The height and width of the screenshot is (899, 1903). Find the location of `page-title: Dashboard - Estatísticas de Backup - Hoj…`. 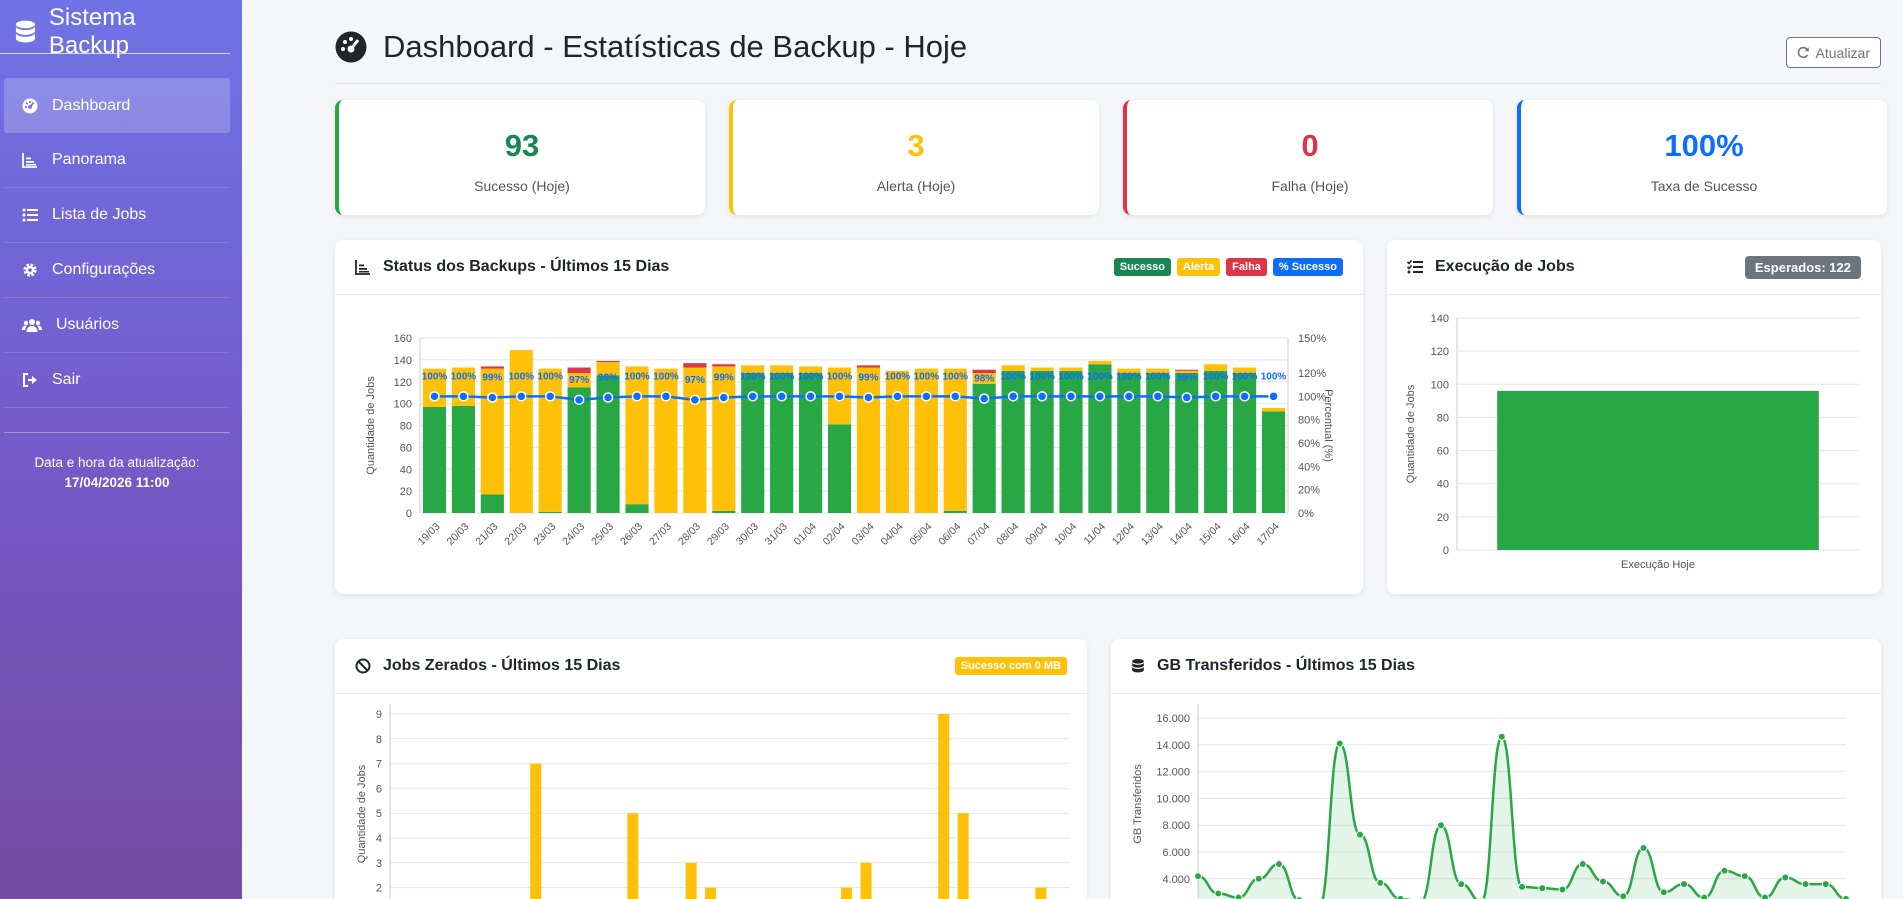

page-title: Dashboard - Estatísticas de Backup - Hoj… is located at coordinates (675, 46).